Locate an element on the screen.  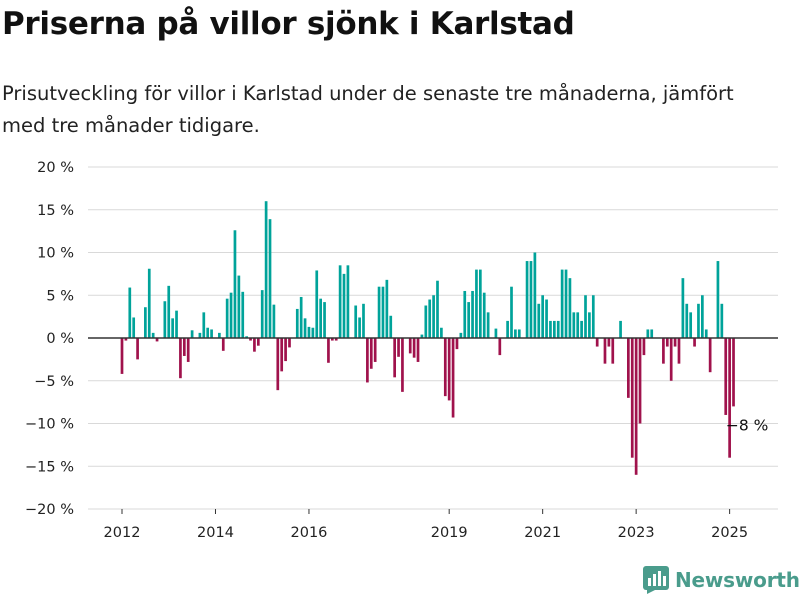
newsworthy-logo-icon is located at coordinates (656, 580).